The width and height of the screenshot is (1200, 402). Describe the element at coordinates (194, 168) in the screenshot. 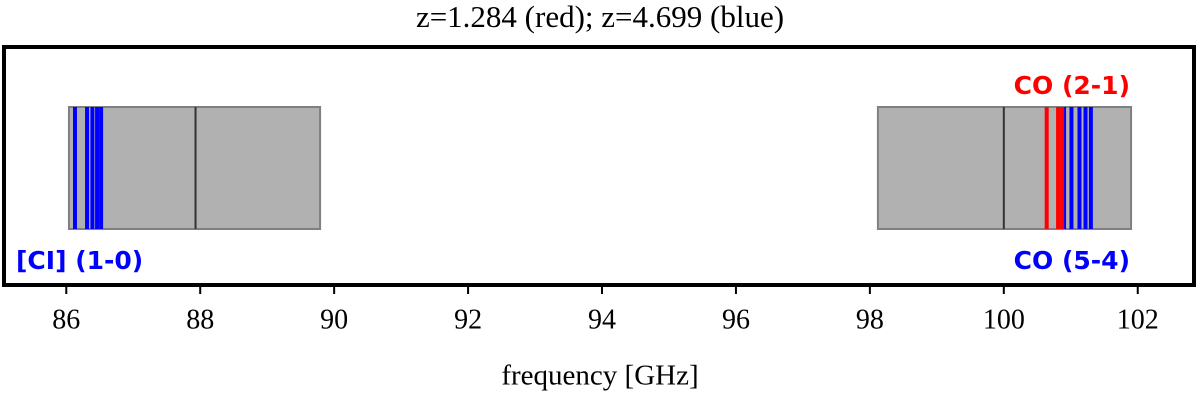

I see `spectral-window` at that location.